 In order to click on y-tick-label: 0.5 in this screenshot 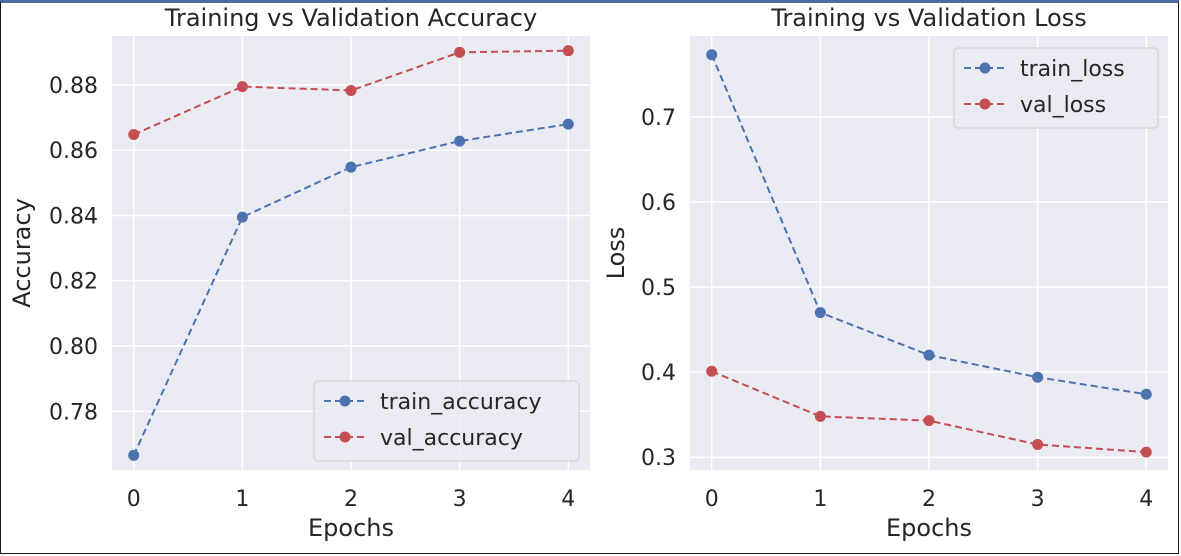, I will do `click(658, 288)`.